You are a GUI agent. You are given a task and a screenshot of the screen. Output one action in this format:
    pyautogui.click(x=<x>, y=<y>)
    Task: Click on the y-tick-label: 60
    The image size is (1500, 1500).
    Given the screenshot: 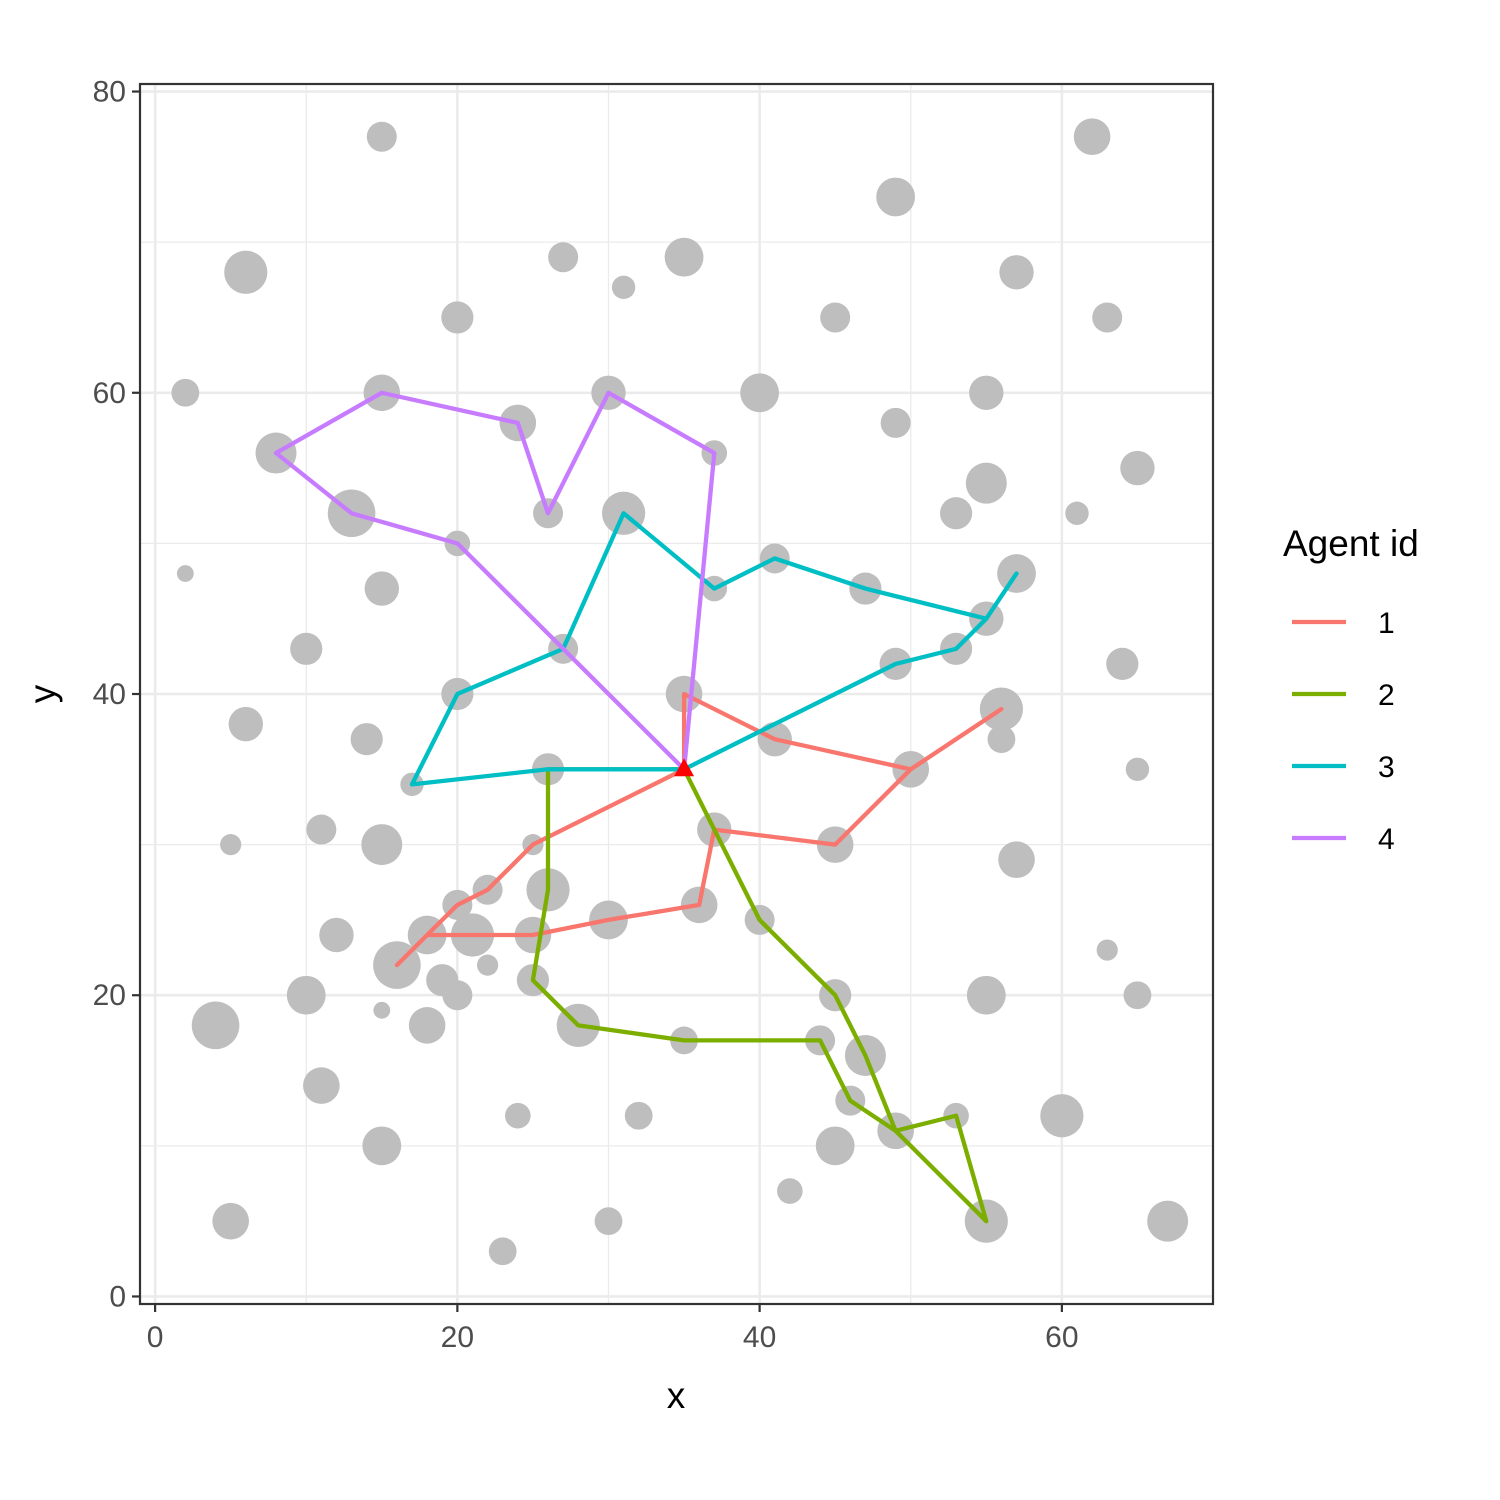 What is the action you would take?
    pyautogui.click(x=109, y=393)
    